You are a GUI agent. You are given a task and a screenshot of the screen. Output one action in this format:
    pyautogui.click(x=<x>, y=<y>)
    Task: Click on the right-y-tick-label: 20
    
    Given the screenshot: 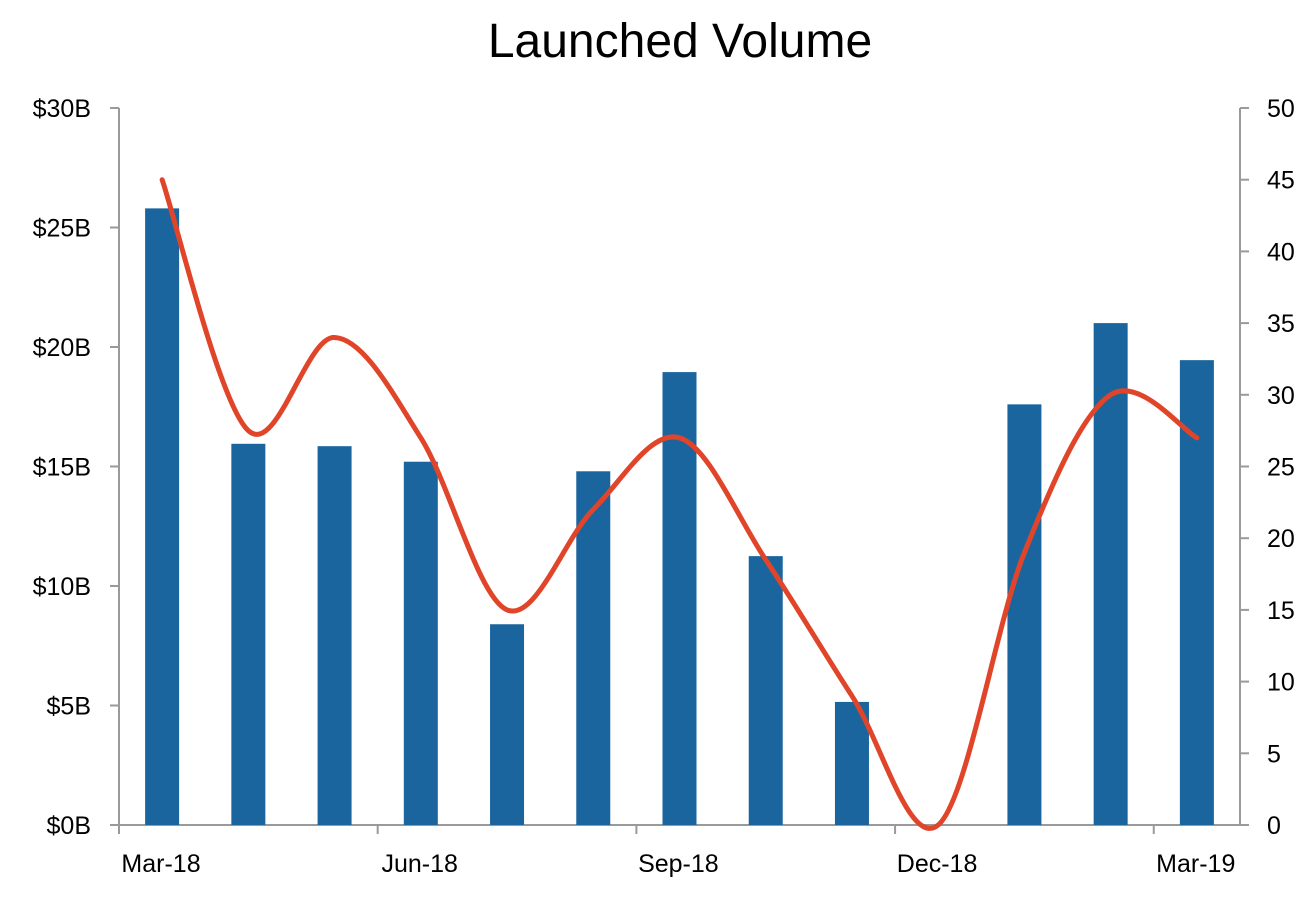 What is the action you would take?
    pyautogui.click(x=1281, y=539)
    